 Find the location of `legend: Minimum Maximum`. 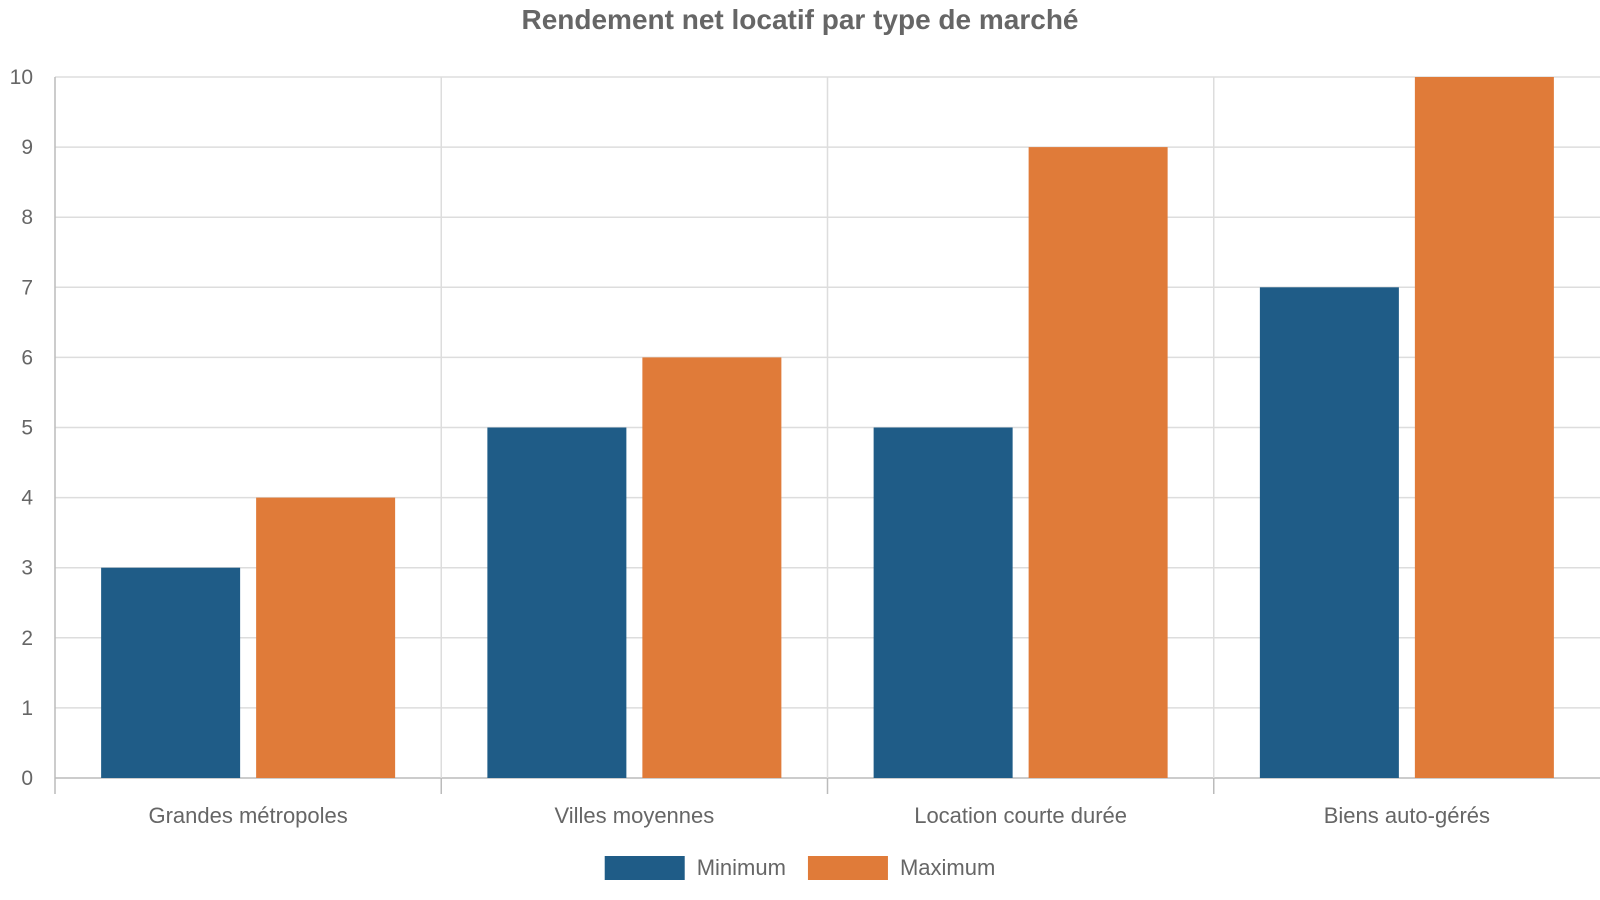

legend: Minimum Maximum is located at coordinates (799, 867).